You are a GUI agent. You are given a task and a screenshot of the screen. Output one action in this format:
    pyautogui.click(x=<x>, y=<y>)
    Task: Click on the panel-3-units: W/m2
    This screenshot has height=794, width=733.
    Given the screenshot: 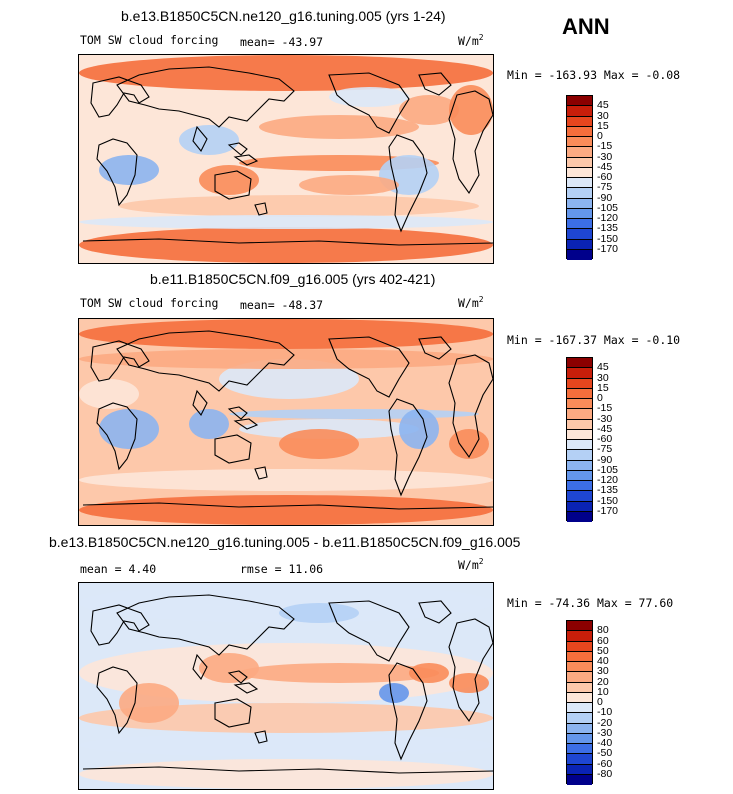 What is the action you would take?
    pyautogui.click(x=471, y=564)
    